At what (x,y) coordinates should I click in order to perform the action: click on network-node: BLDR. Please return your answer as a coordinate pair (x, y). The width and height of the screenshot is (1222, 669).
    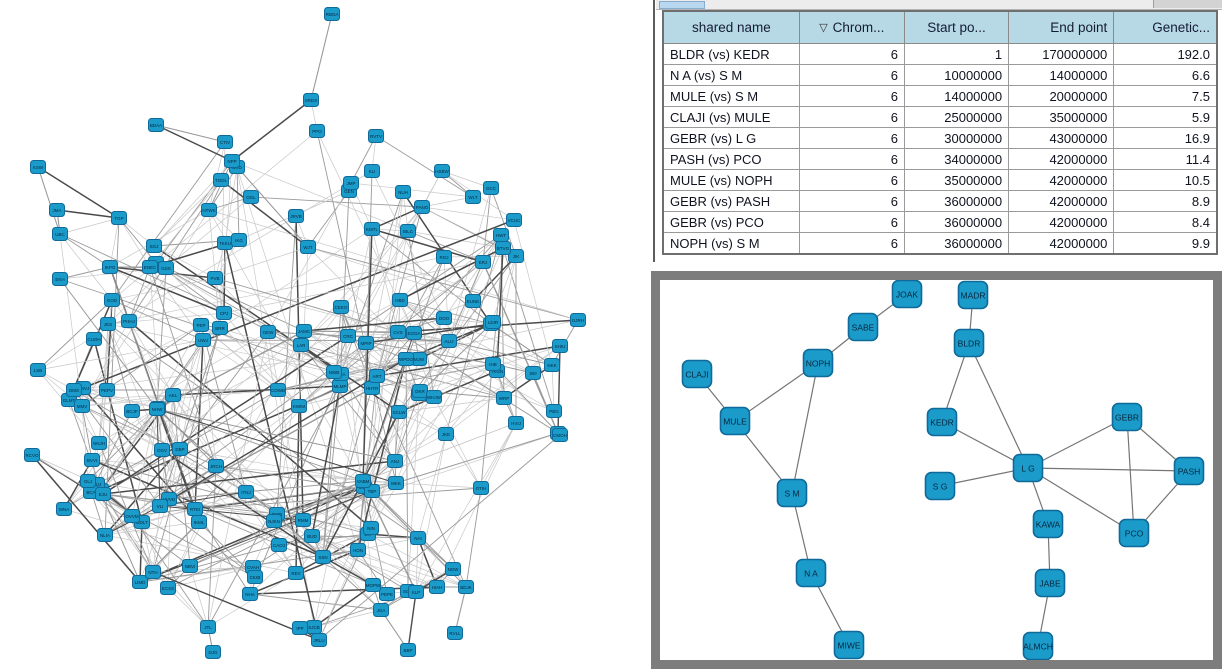
    Looking at the image, I should click on (969, 343).